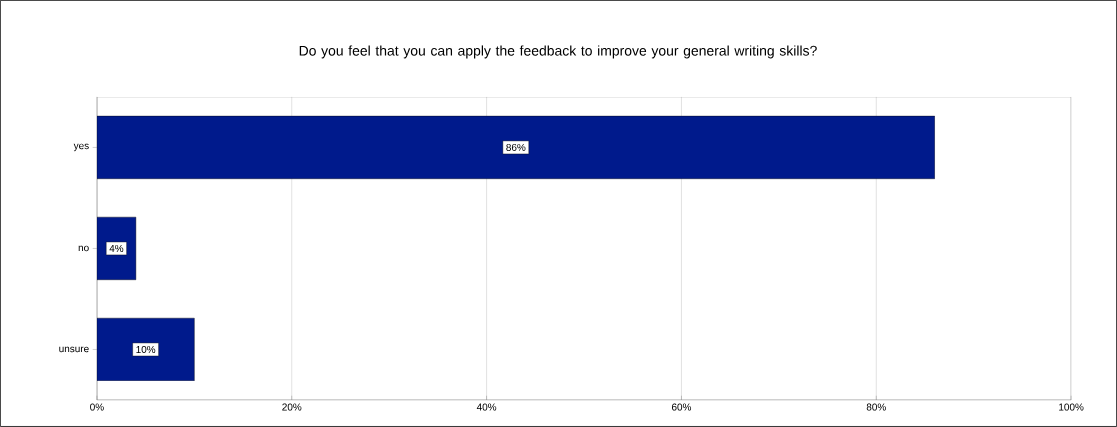 This screenshot has width=1117, height=427. I want to click on x-tick-label: 100%, so click(1071, 407).